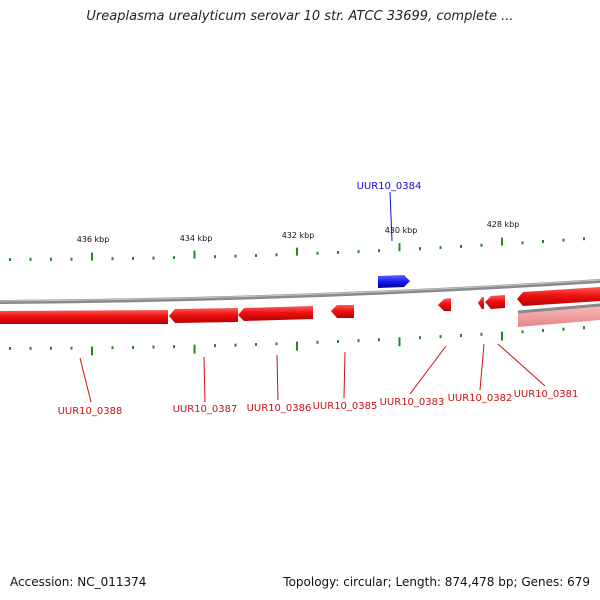 This screenshot has height=600, width=600. I want to click on gene-label-uur10-0382: UUR10_0382, so click(480, 398).